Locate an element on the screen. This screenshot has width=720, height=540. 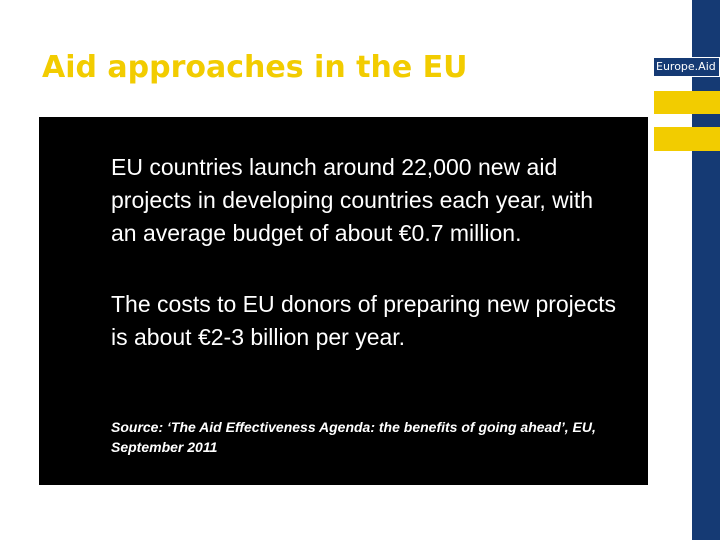
right-brand-band is located at coordinates (706, 270).